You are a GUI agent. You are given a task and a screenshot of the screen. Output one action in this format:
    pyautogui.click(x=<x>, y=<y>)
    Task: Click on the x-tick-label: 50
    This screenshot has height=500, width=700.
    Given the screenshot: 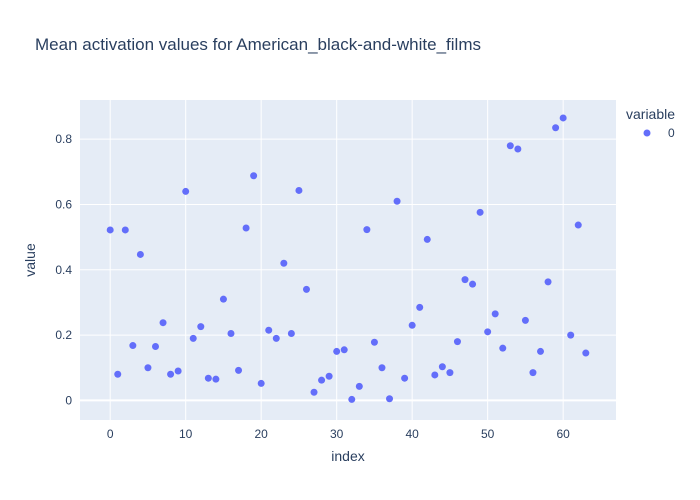 What is the action you would take?
    pyautogui.click(x=488, y=434)
    